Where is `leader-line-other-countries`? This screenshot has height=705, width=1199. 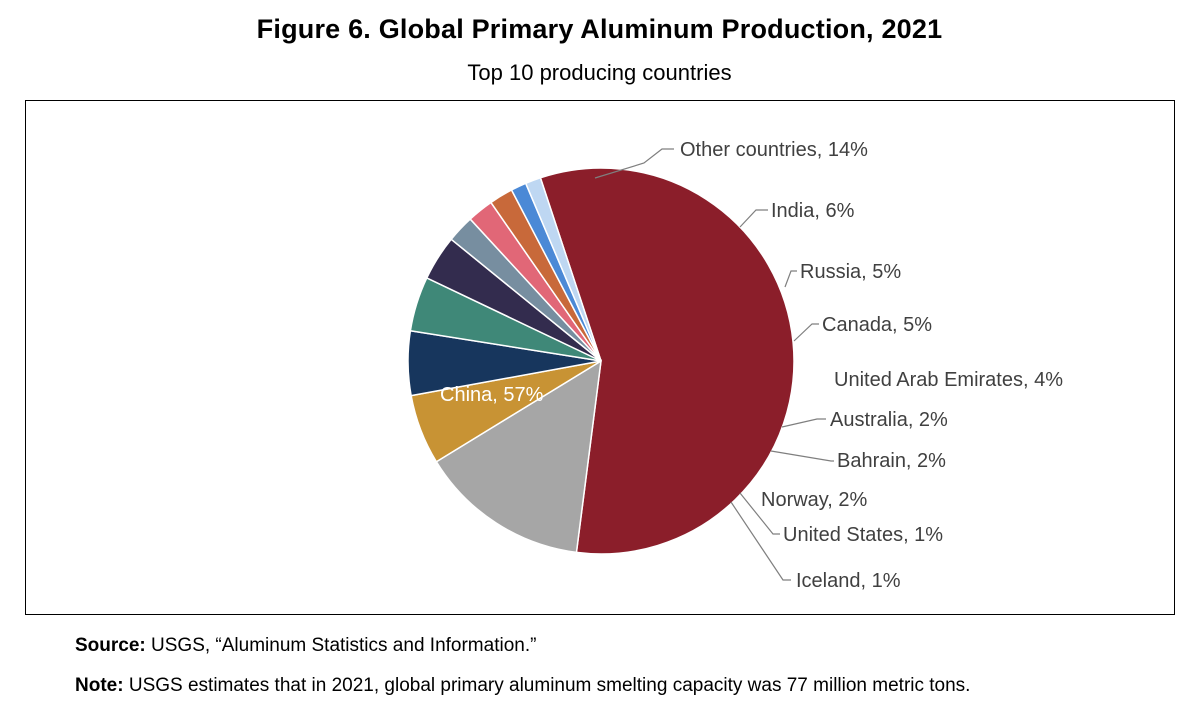 leader-line-other-countries is located at coordinates (634, 163).